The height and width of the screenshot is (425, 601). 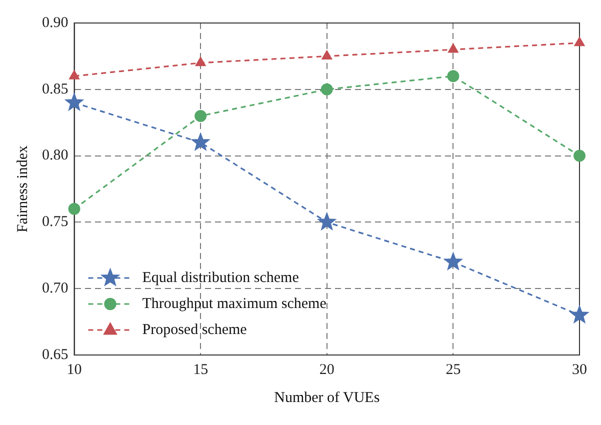 What do you see at coordinates (195, 330) in the screenshot?
I see `legend-label: Proposed scheme` at bounding box center [195, 330].